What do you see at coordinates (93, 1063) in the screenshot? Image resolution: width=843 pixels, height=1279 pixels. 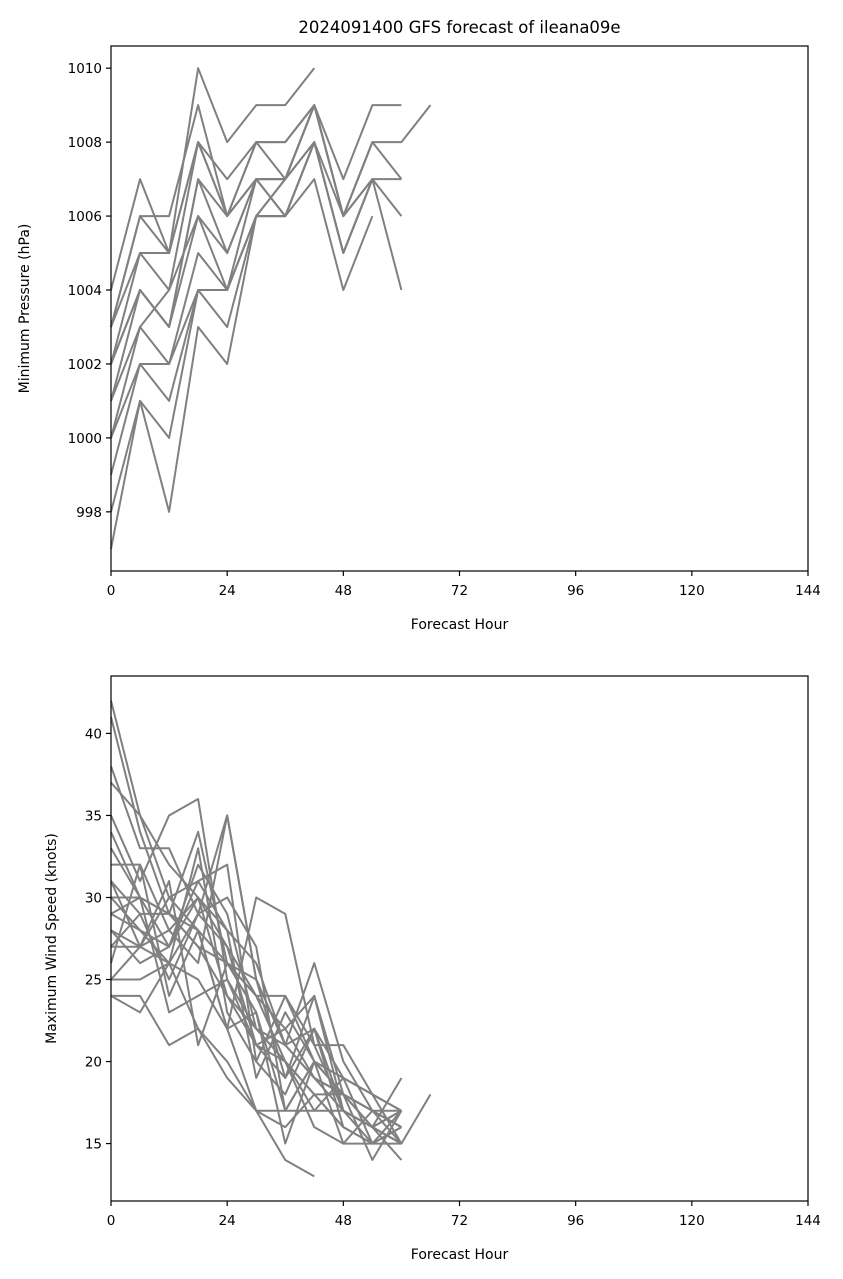 I see `wind-y-tick-label: 20` at bounding box center [93, 1063].